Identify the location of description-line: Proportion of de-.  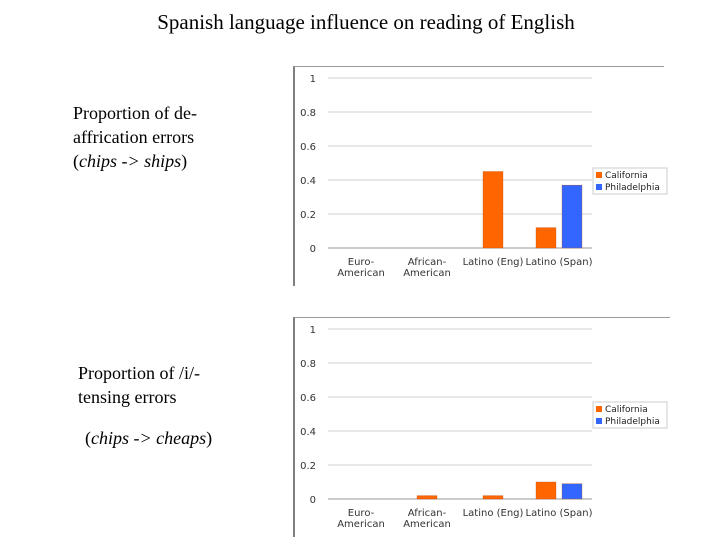
(135, 113).